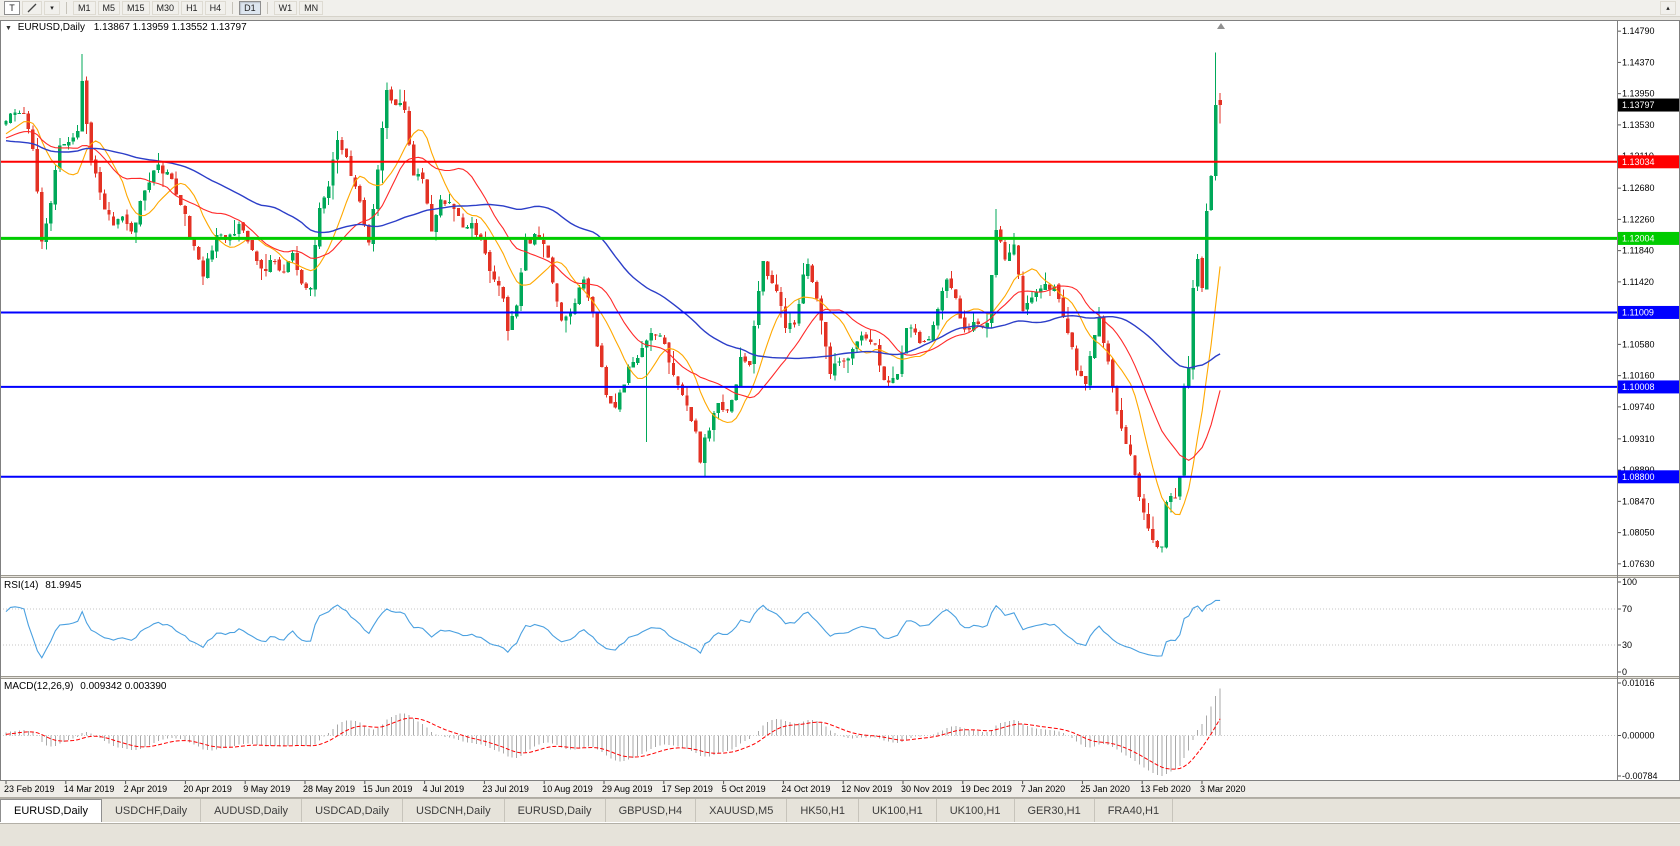  I want to click on svg-text: 1.08470, so click(1638, 501).